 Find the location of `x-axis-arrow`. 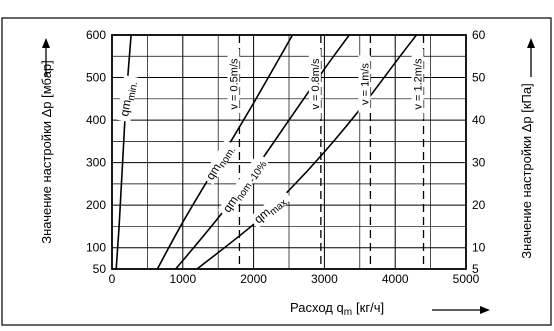

x-axis-arrow is located at coordinates (461, 310).